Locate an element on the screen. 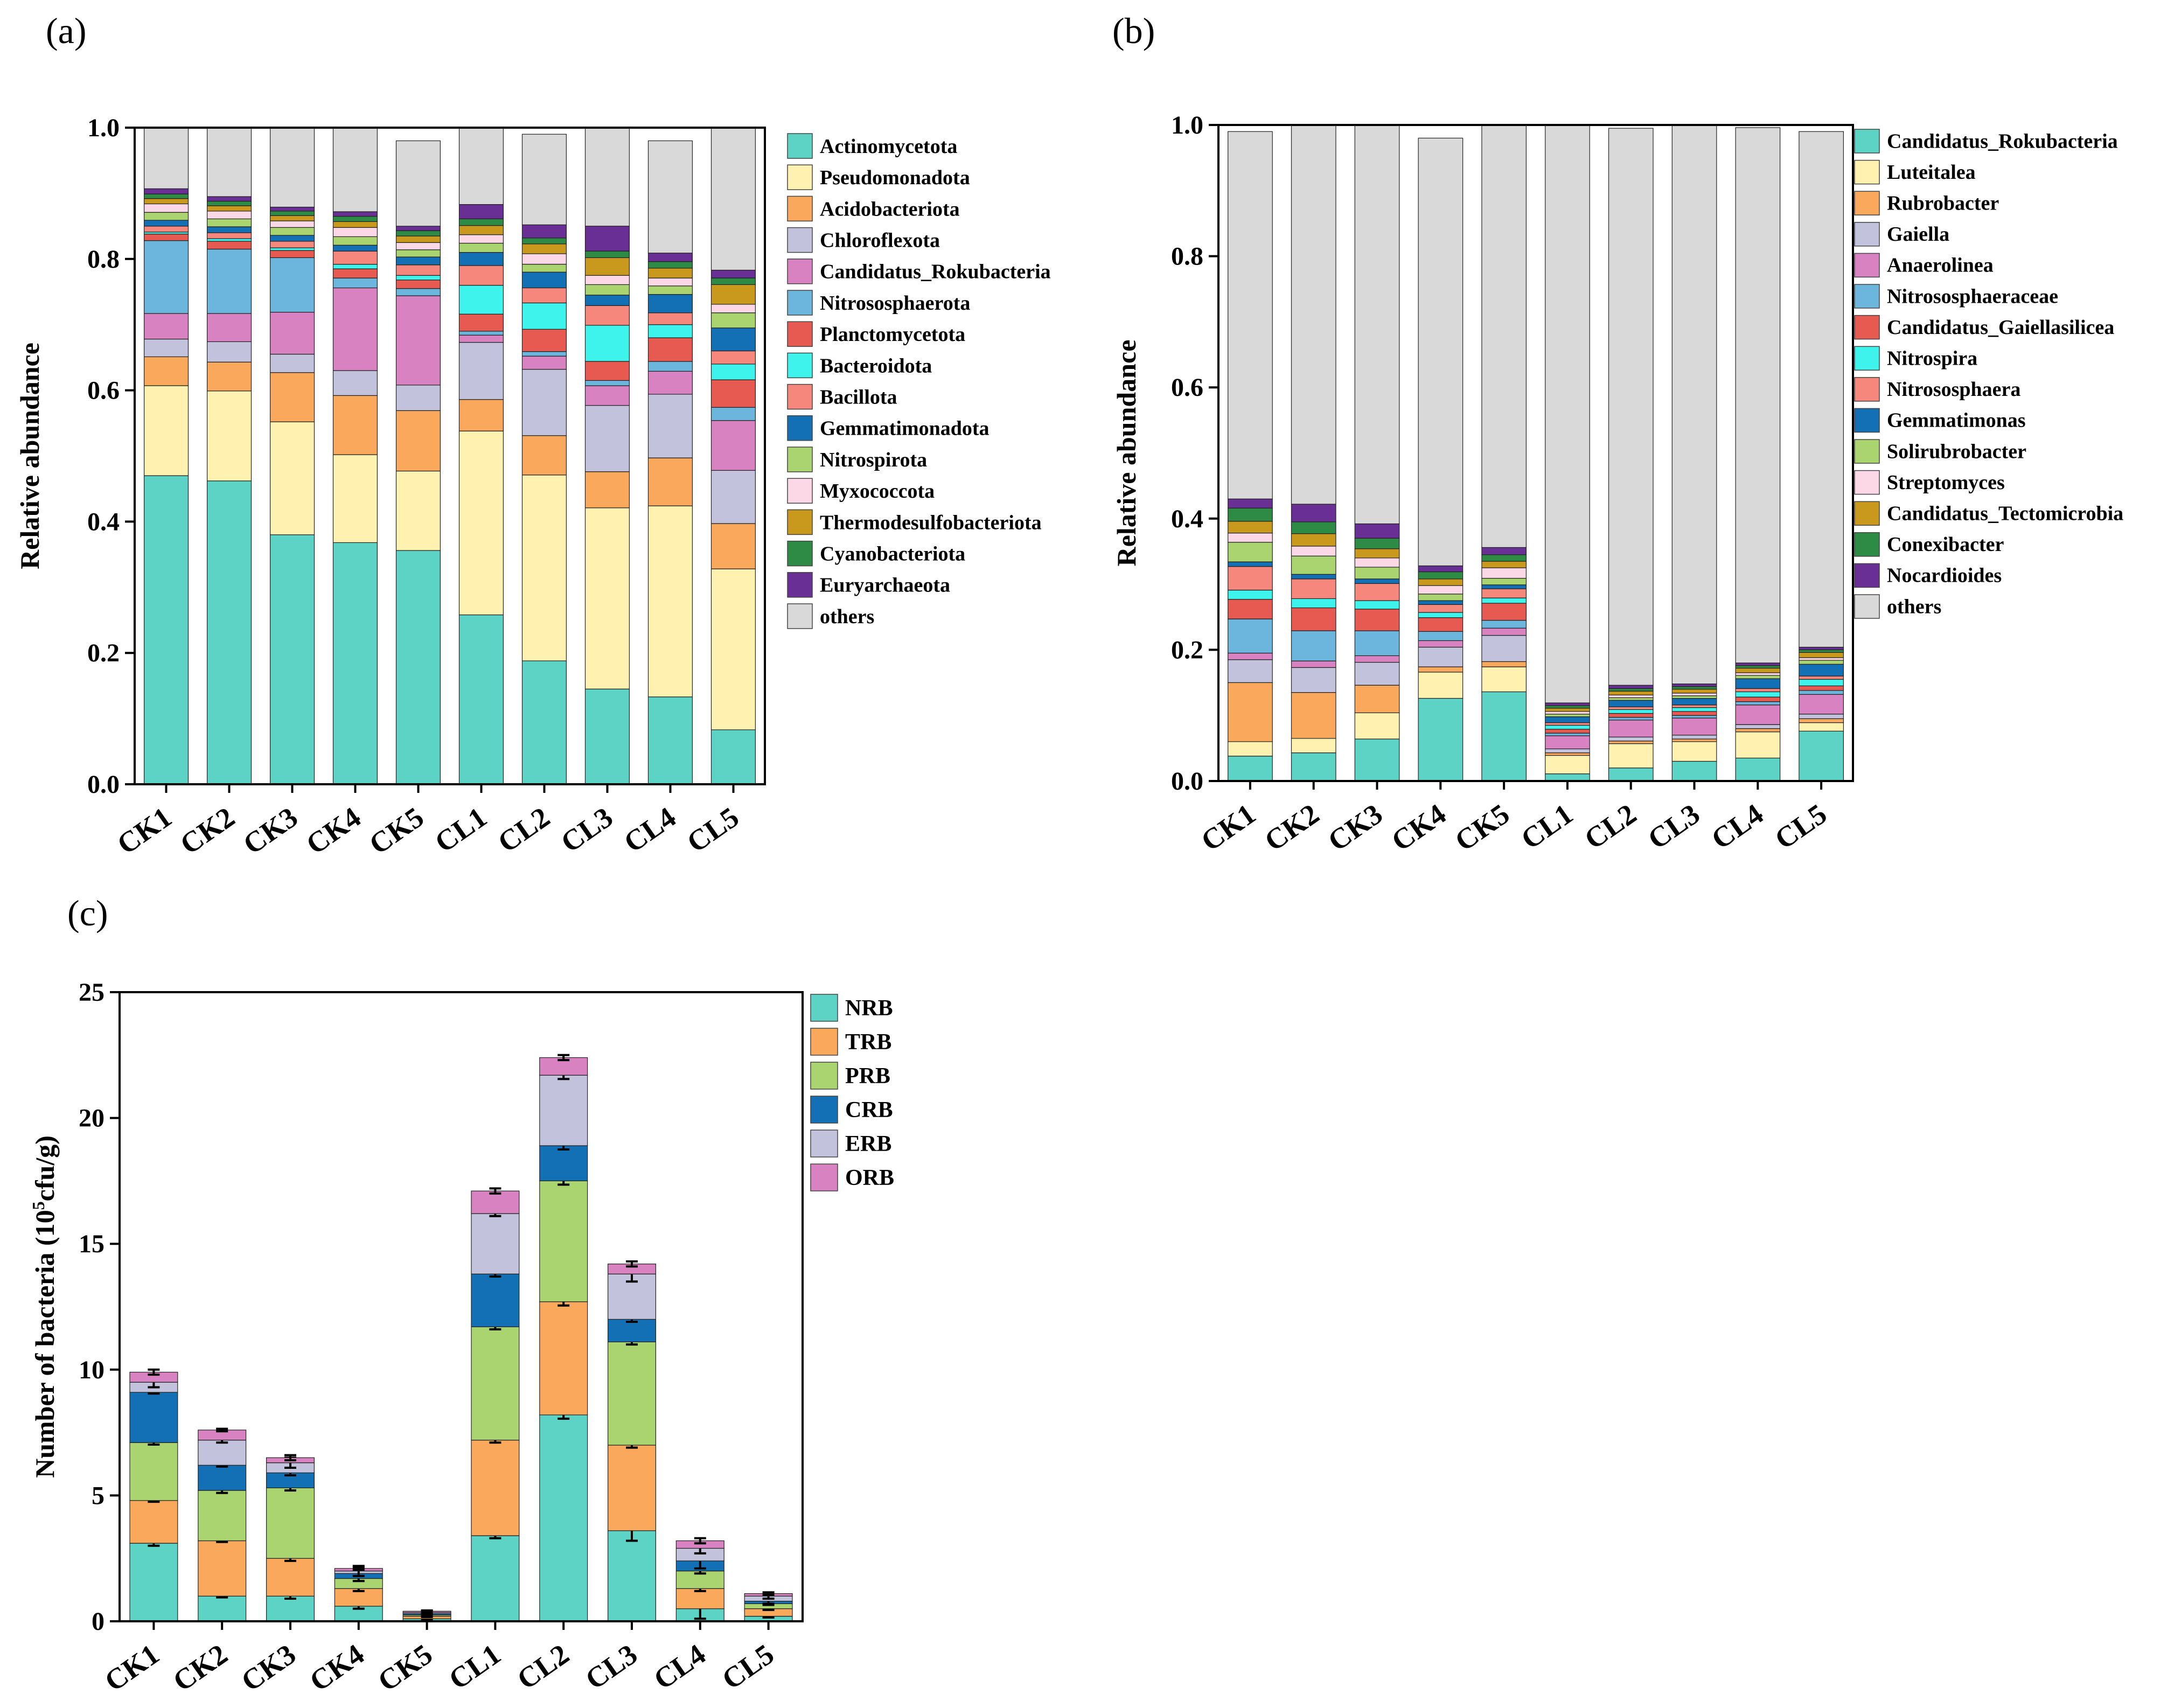  panel-a-bar-ck5-nitrososphaerota is located at coordinates (418, 292).